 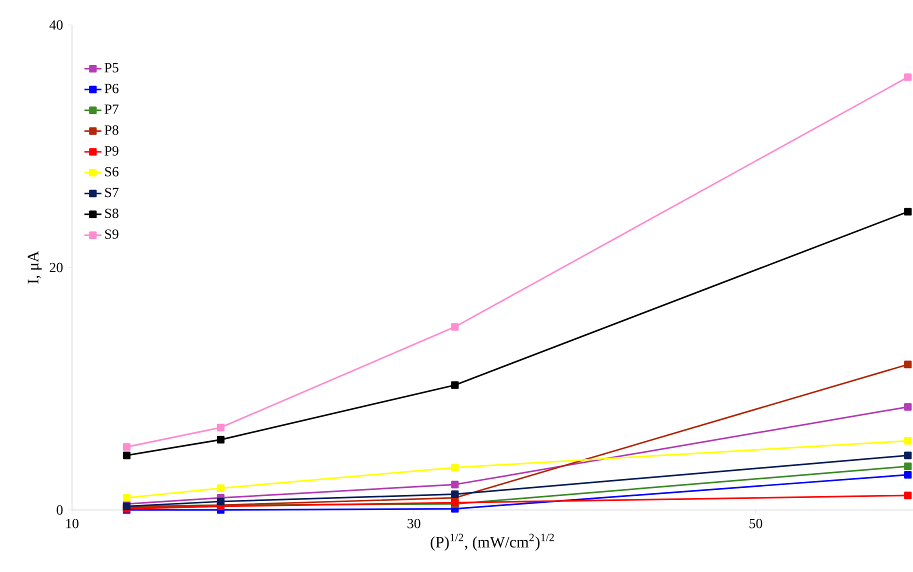 What do you see at coordinates (756, 523) in the screenshot?
I see `x-tick-label: 50` at bounding box center [756, 523].